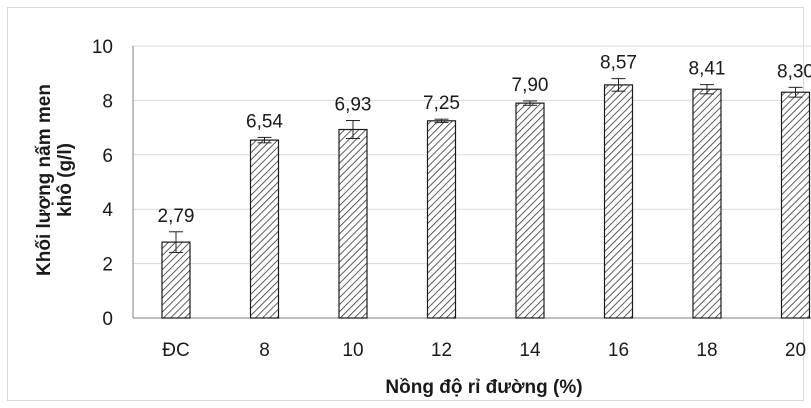 Image resolution: width=811 pixels, height=408 pixels. I want to click on y-tick-label: 0, so click(107, 319).